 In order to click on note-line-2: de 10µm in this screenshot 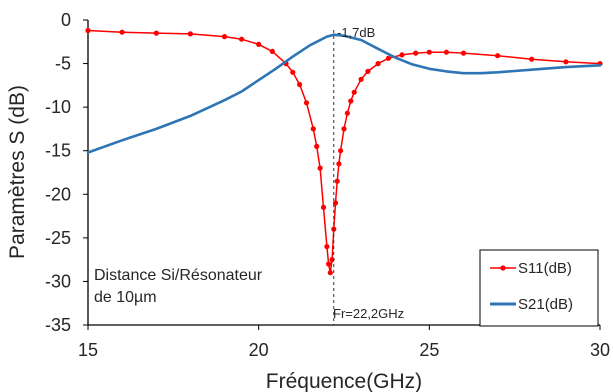, I will do `click(125, 297)`.